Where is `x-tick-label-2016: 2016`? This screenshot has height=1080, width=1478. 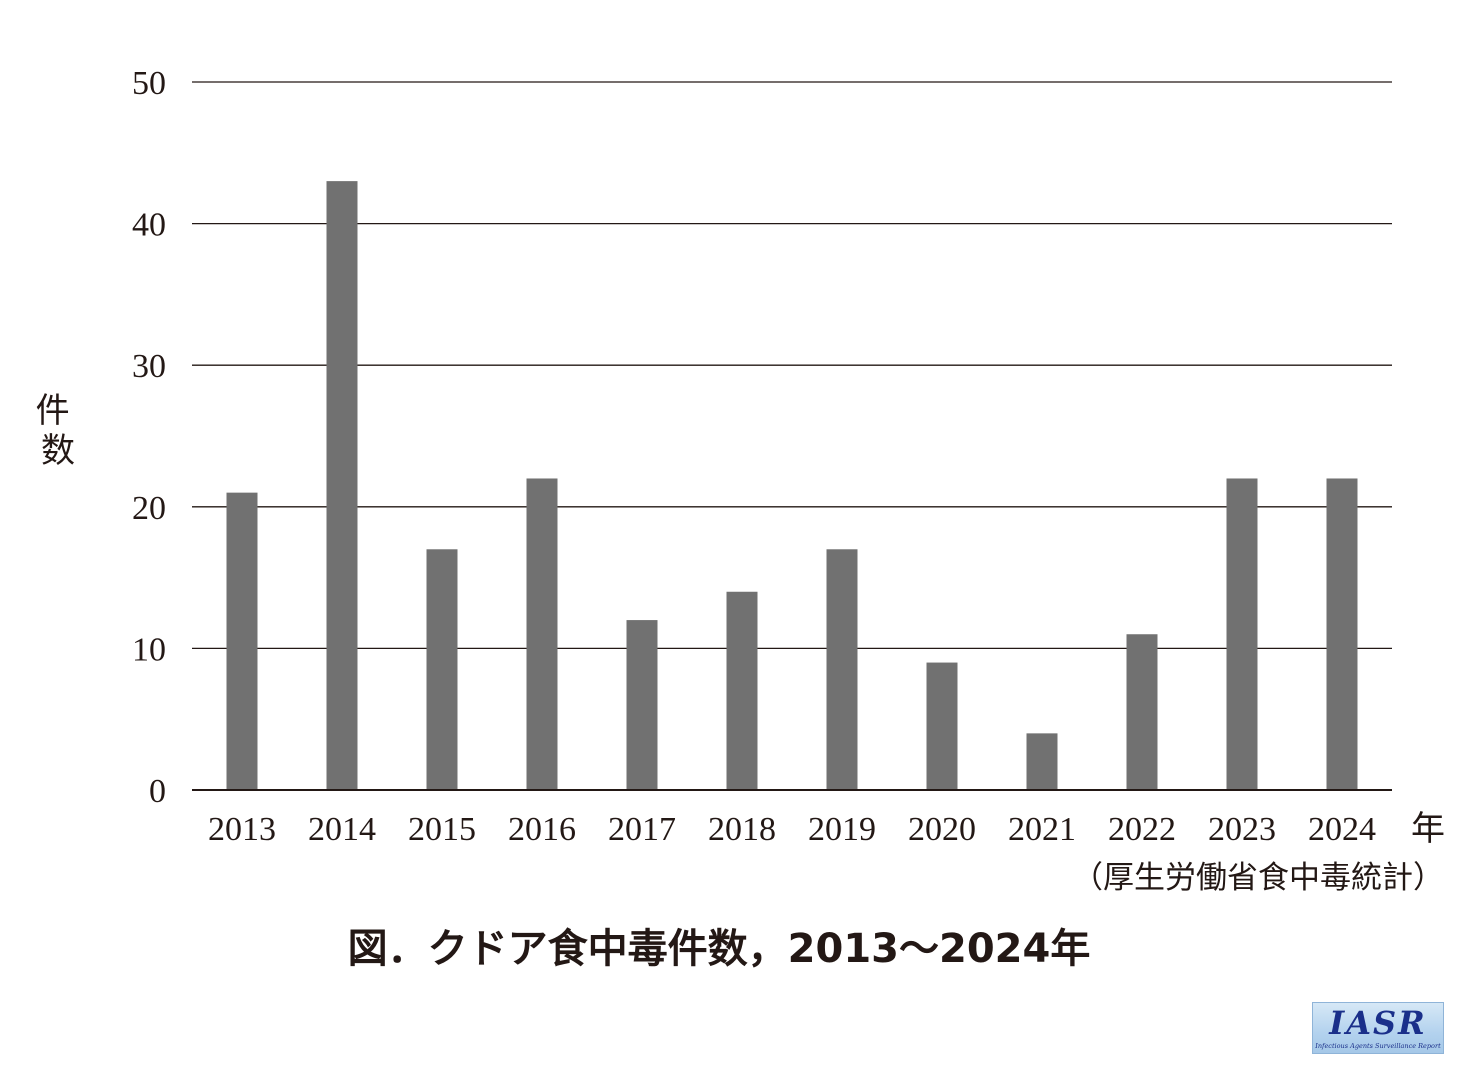 x-tick-label-2016: 2016 is located at coordinates (542, 829).